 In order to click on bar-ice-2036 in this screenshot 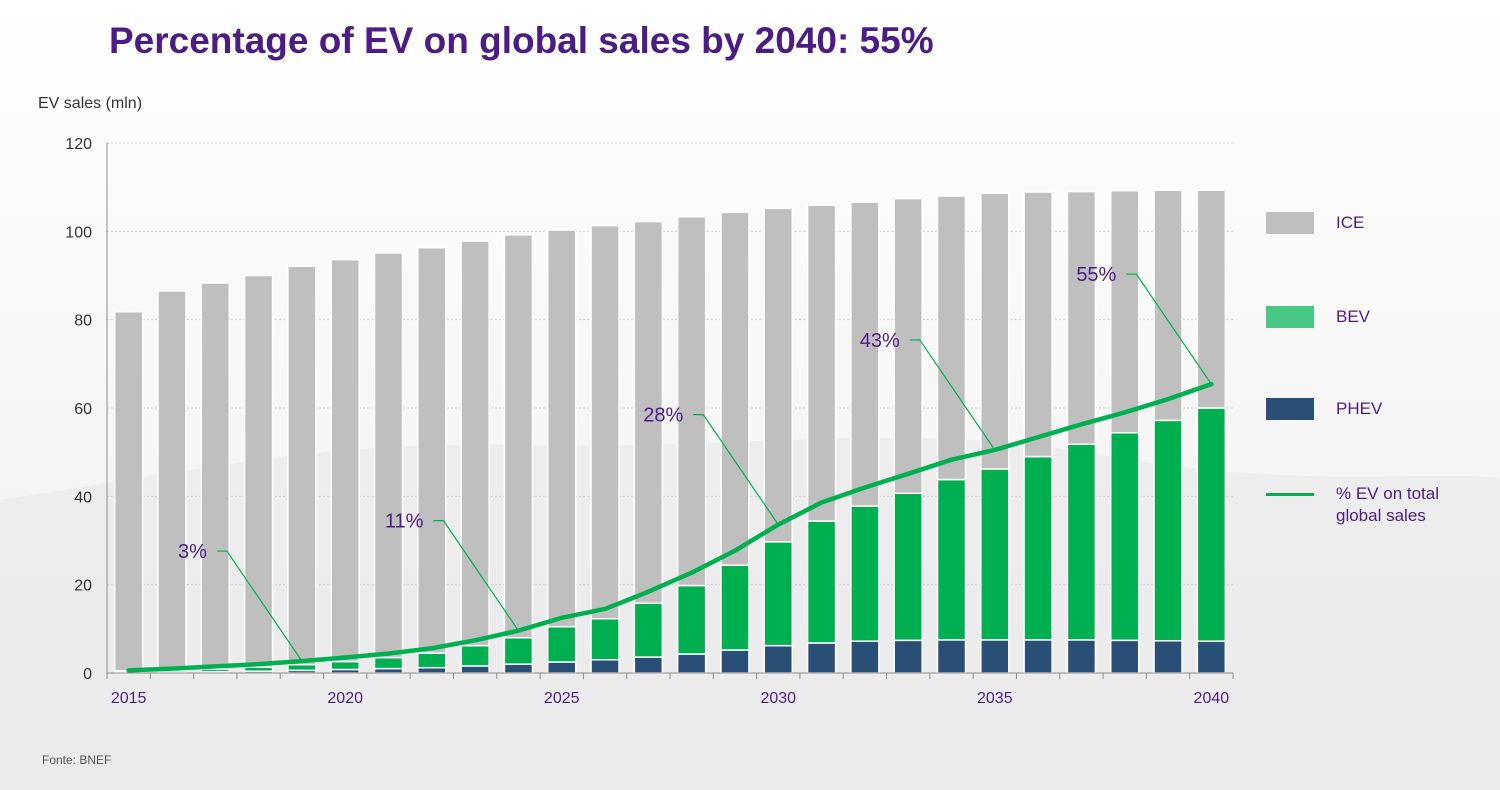, I will do `click(1038, 324)`.